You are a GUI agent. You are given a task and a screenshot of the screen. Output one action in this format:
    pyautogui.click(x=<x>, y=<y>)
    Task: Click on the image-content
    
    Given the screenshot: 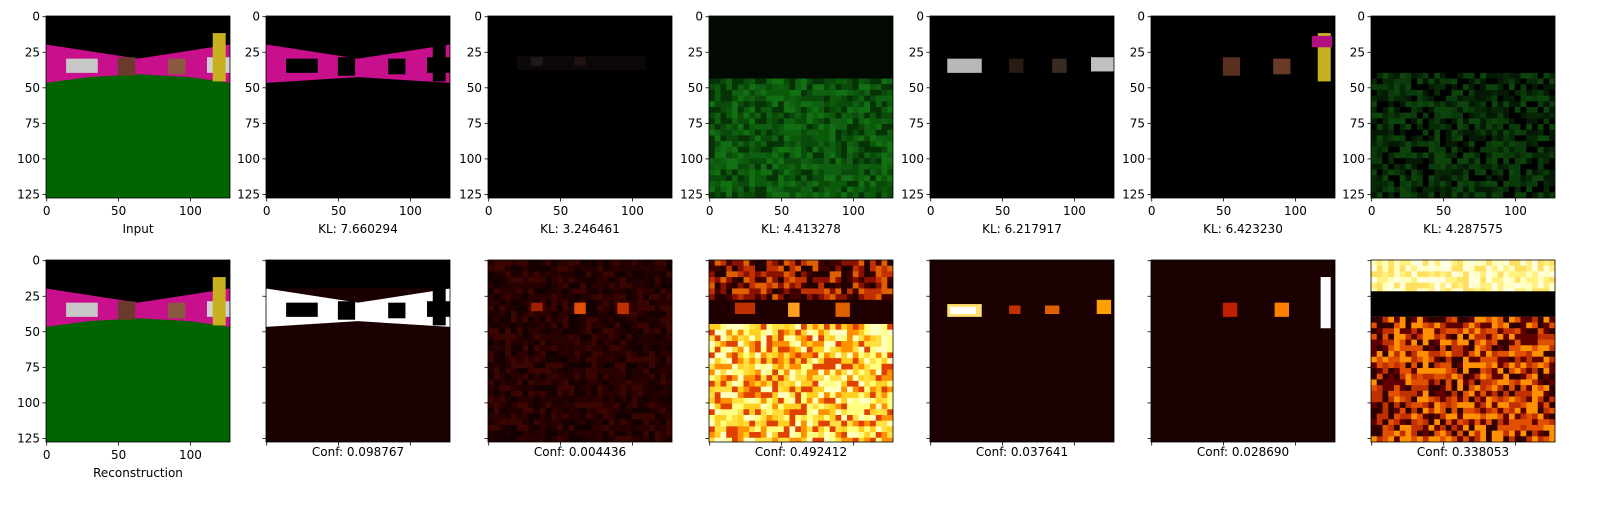 What is the action you would take?
    pyautogui.click(x=801, y=107)
    